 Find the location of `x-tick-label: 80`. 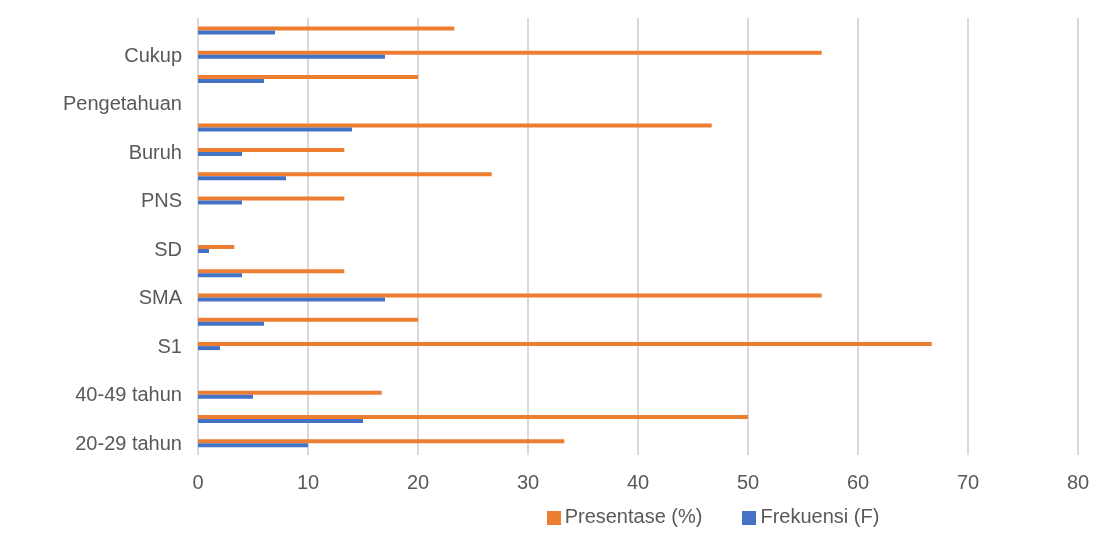

x-tick-label: 80 is located at coordinates (1078, 482).